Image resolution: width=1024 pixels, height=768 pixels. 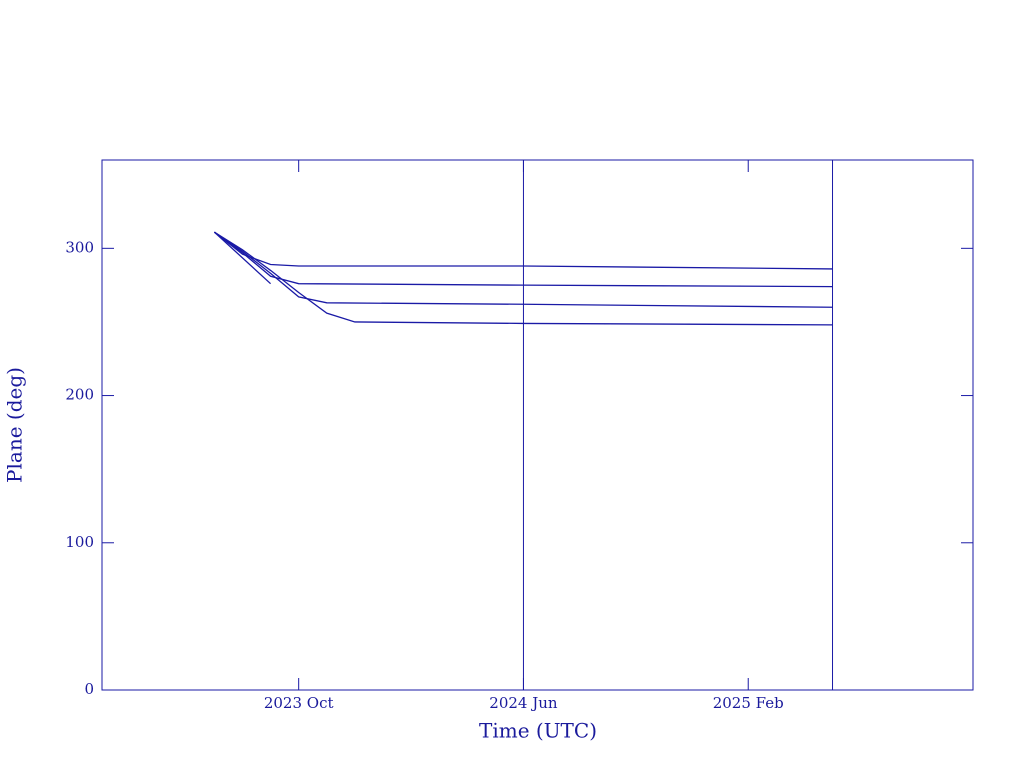 What do you see at coordinates (79, 542) in the screenshot?
I see `y-tick-label: 100` at bounding box center [79, 542].